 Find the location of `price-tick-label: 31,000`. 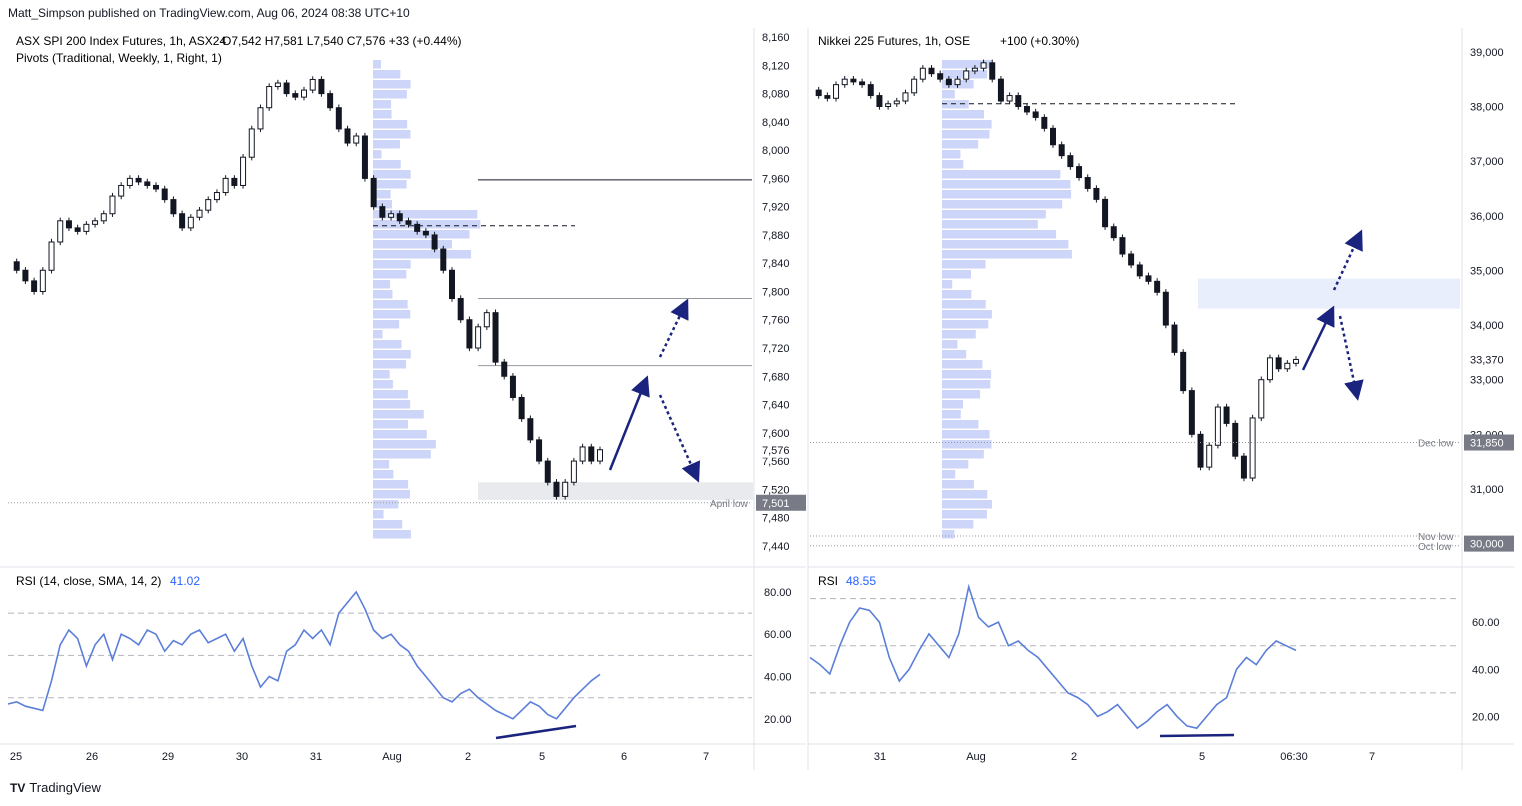

price-tick-label: 31,000 is located at coordinates (1487, 490).